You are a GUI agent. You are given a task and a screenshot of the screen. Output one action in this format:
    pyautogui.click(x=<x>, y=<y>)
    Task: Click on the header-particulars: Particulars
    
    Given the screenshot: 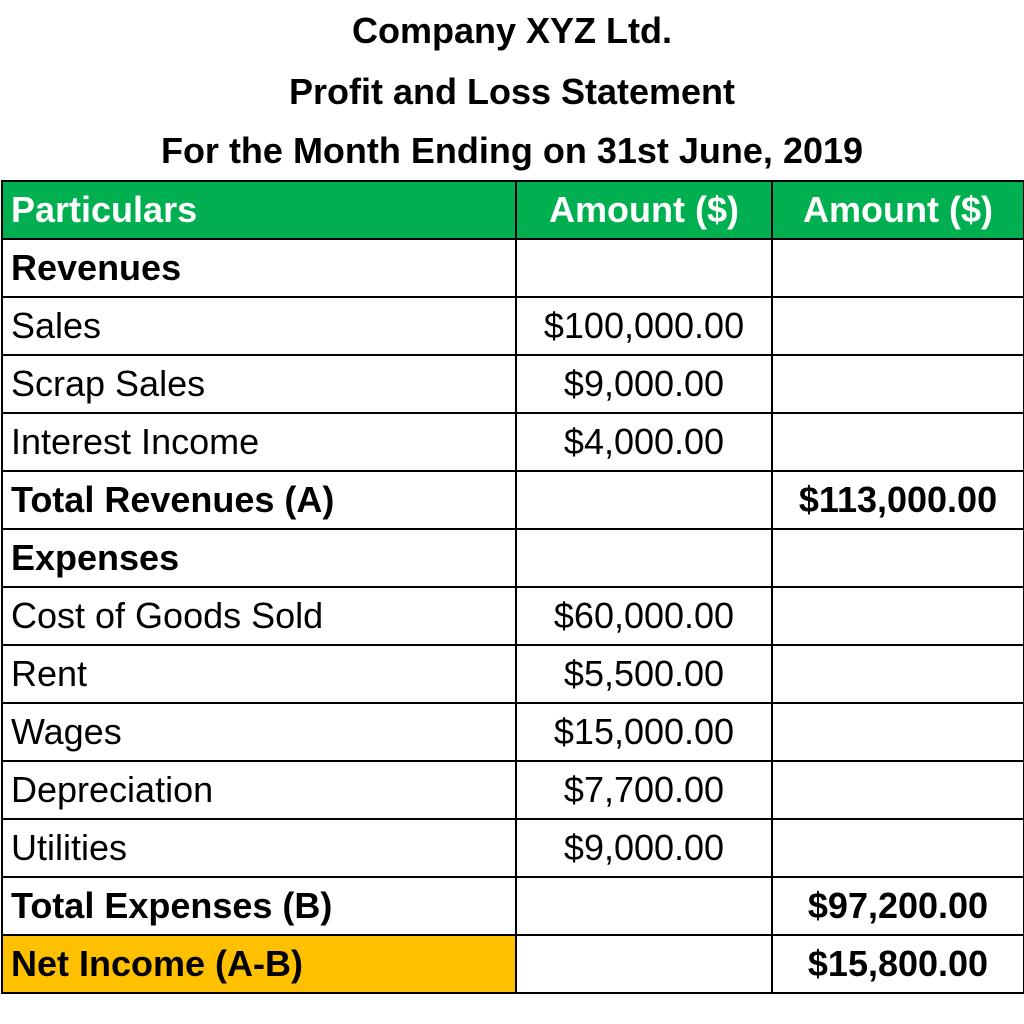 What is the action you would take?
    pyautogui.click(x=259, y=210)
    